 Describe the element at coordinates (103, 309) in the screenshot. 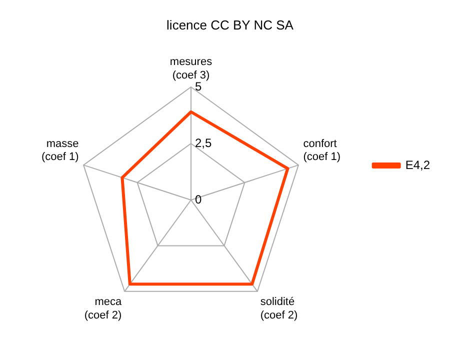

I see `spoke-label: meca (coef 2)` at that location.